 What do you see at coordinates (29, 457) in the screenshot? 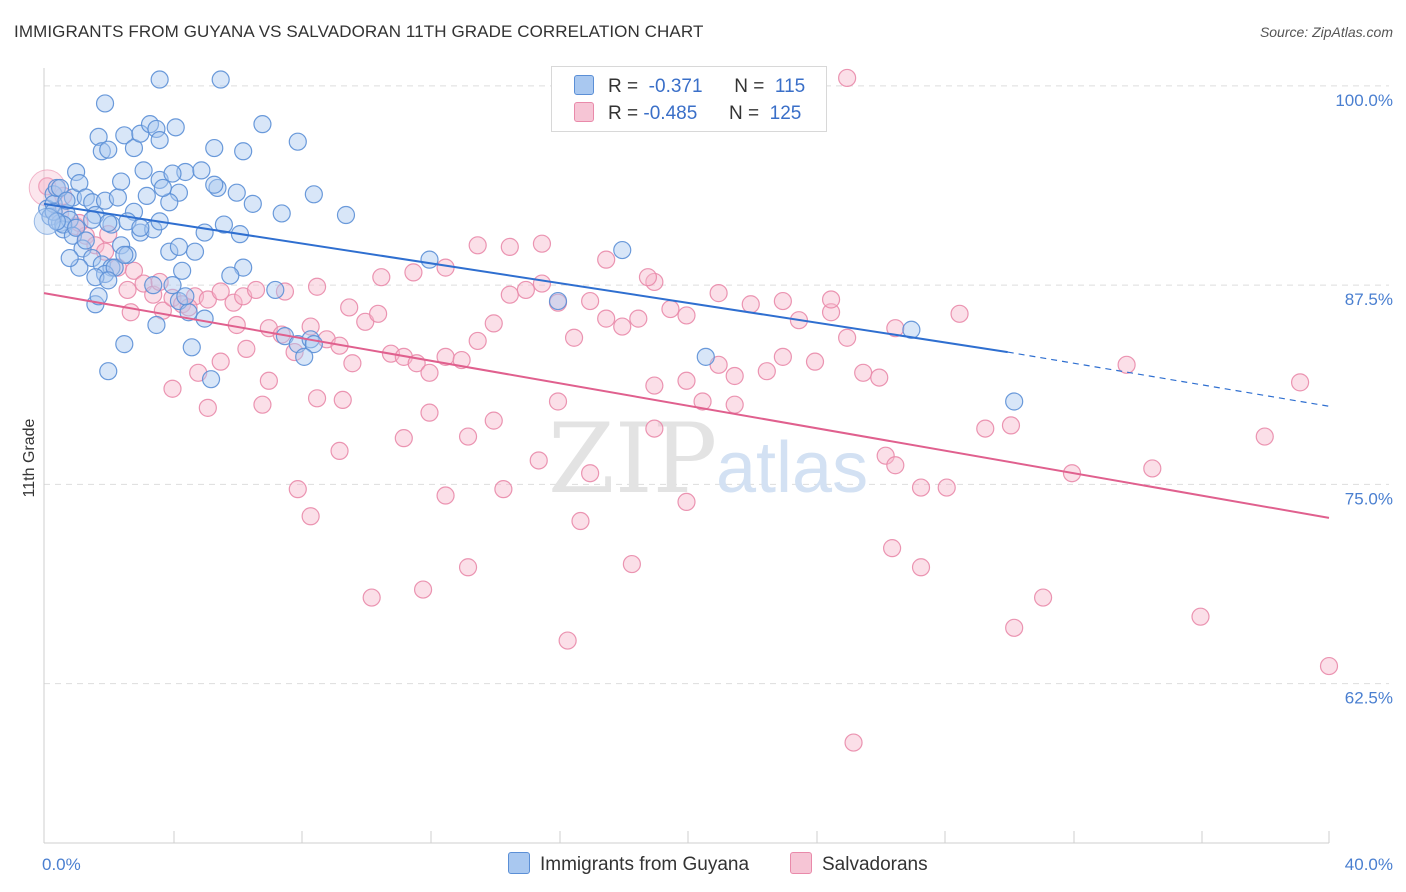
I see `y-axis-label: 11th Grade` at bounding box center [29, 457].